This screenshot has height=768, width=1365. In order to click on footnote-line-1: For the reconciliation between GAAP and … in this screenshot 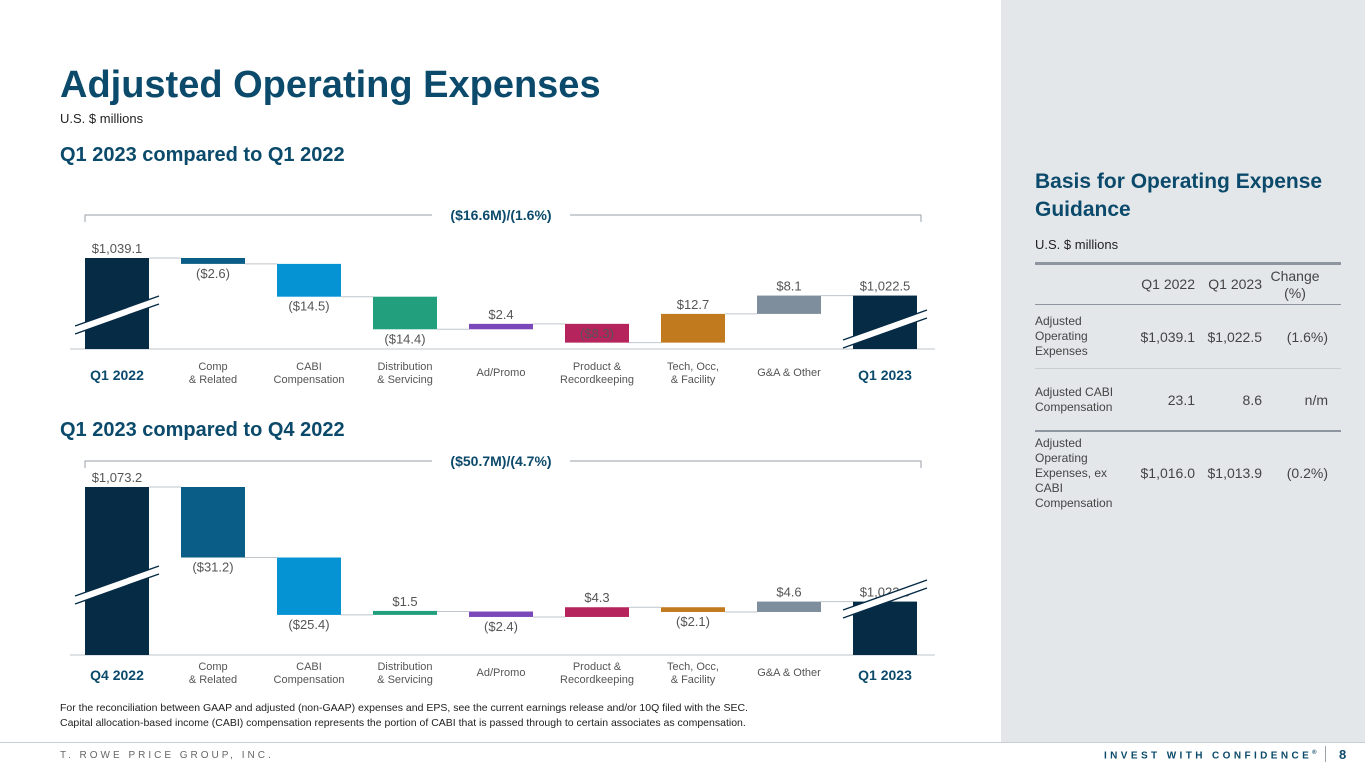, I will do `click(404, 708)`.